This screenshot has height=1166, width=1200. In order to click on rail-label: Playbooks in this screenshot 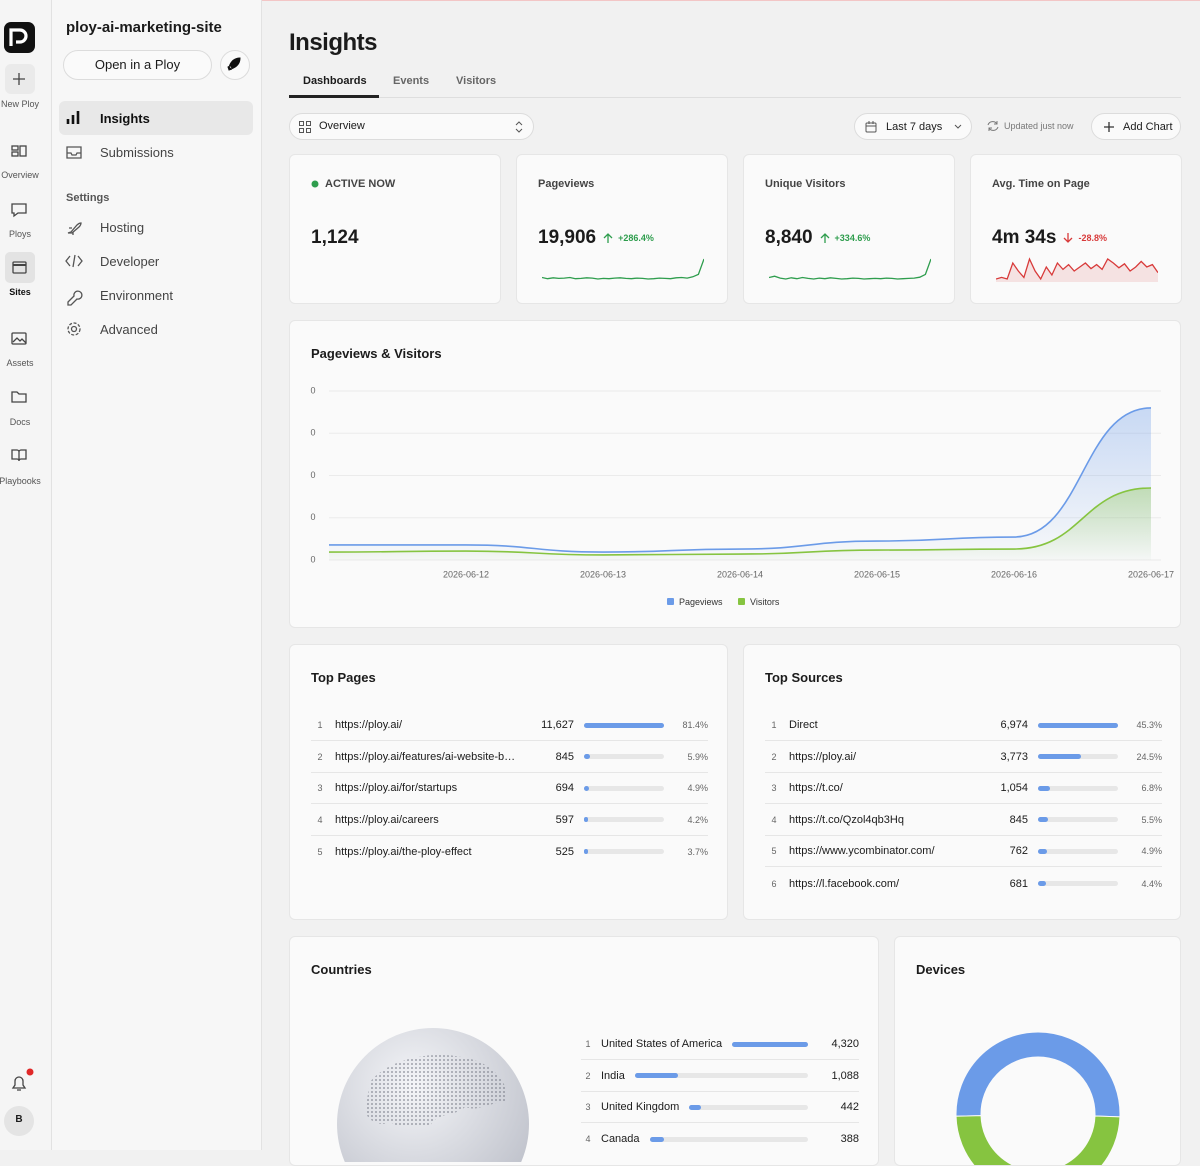, I will do `click(20, 481)`.